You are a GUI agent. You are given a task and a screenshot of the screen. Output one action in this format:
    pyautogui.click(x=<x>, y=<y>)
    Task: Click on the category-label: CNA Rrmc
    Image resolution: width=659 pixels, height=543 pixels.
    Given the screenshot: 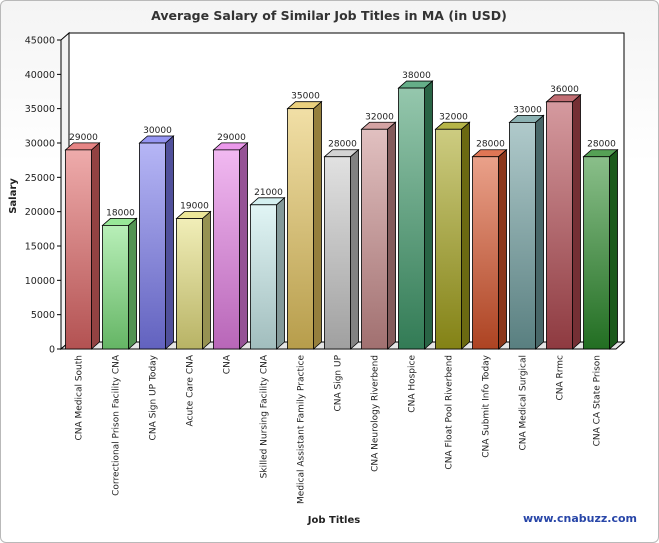 What is the action you would take?
    pyautogui.click(x=561, y=378)
    